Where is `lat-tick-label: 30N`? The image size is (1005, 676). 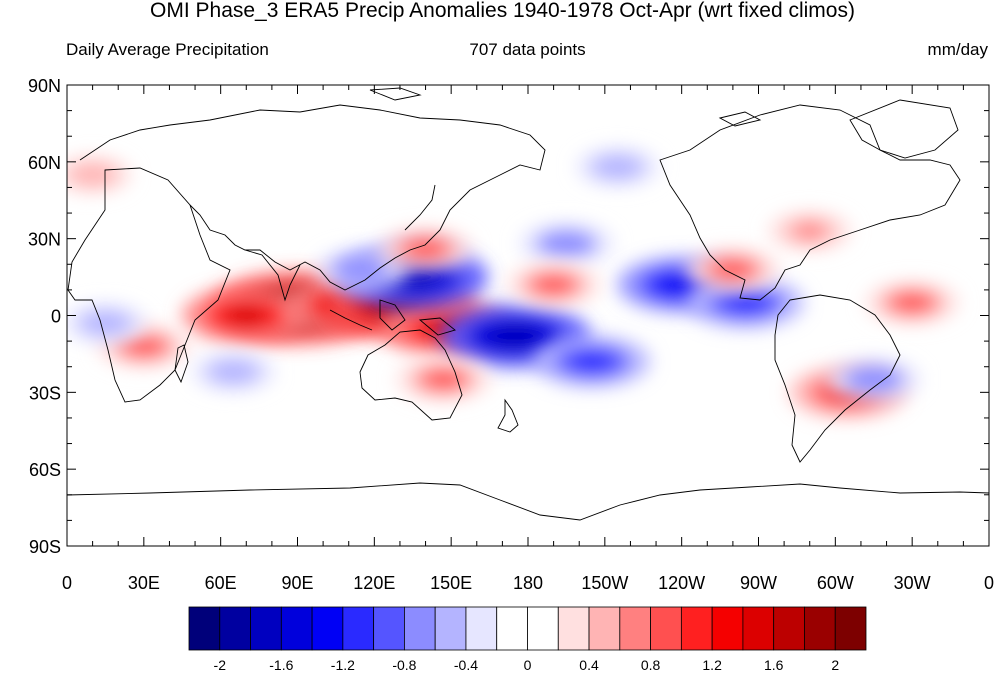 lat-tick-label: 30N is located at coordinates (44, 240).